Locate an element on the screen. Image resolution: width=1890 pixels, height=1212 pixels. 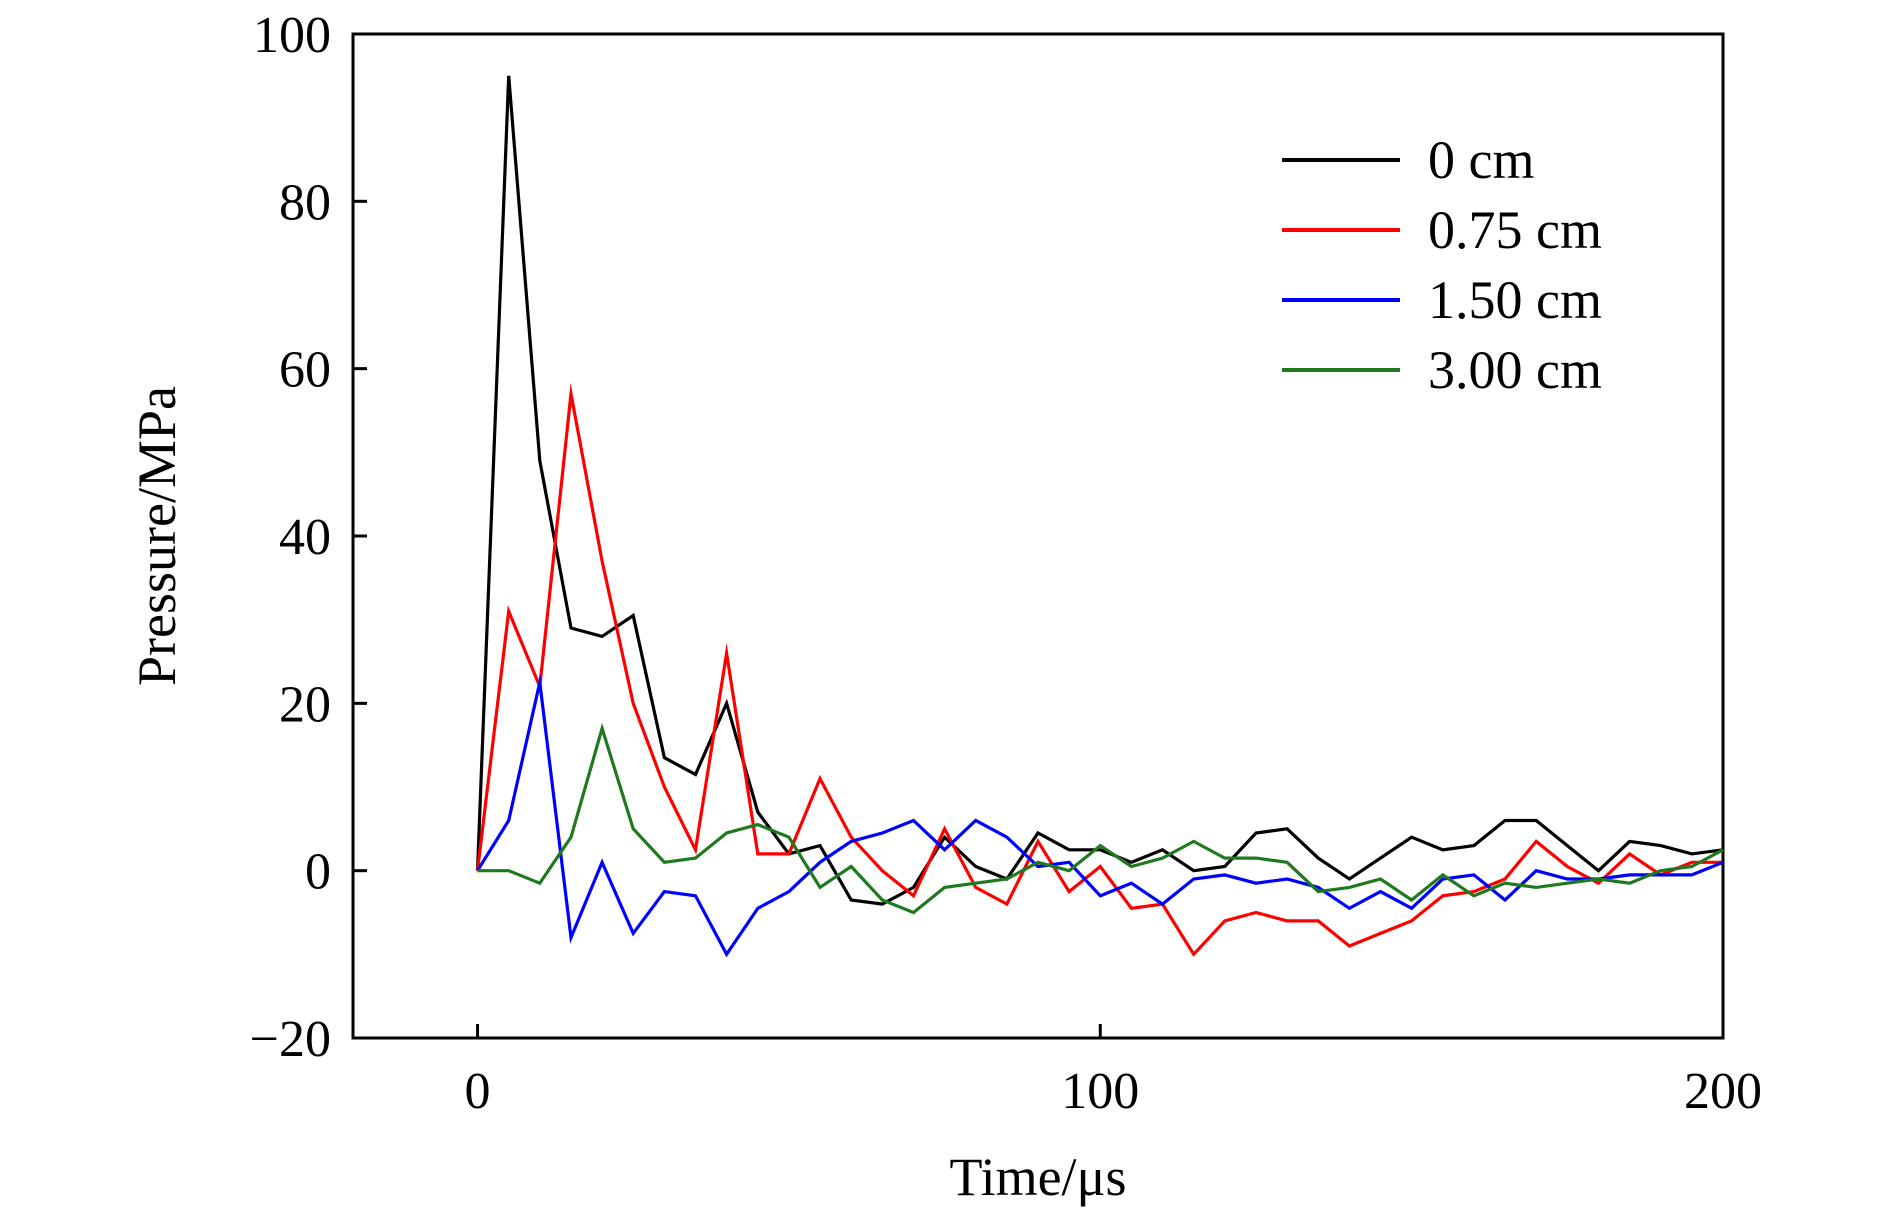
y-tick-label: −20 is located at coordinates (290, 1039).